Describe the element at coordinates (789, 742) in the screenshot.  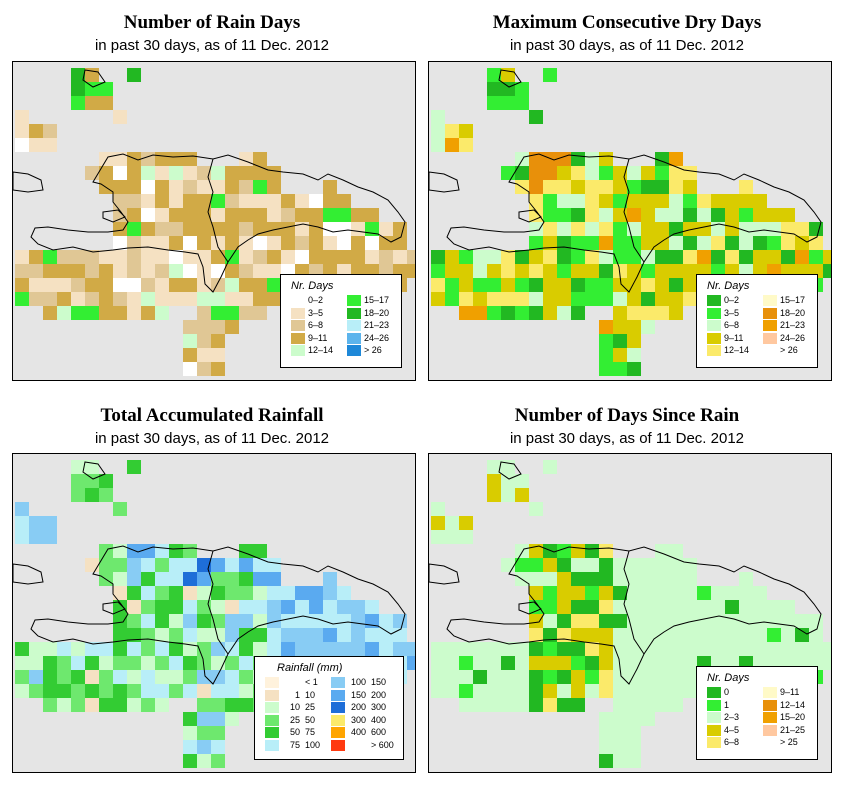
I see `legend-label: > 25` at that location.